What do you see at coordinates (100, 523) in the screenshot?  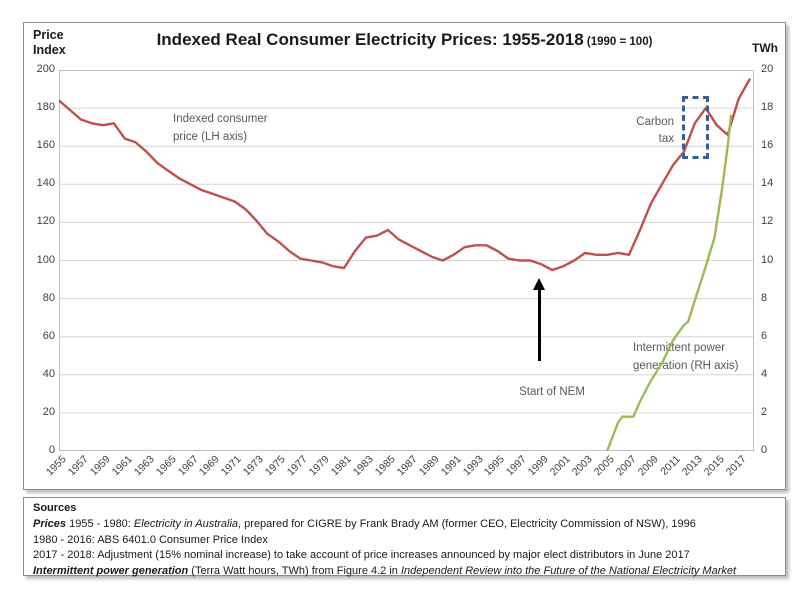 I see `source-text-segment: 1955 - 1980:` at bounding box center [100, 523].